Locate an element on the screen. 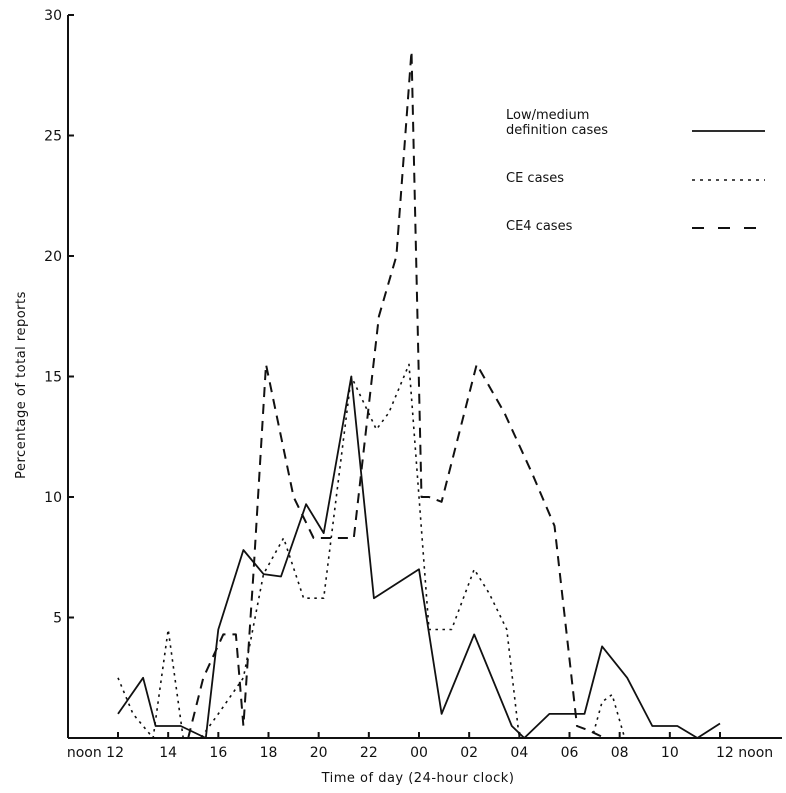 The height and width of the screenshot is (793, 786). y-tick-label: 25 is located at coordinates (53, 137).